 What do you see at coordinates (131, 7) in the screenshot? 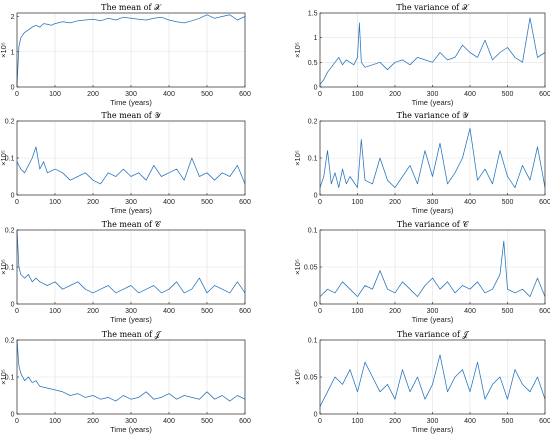
I see `chart-title: The mean of 𝒳` at bounding box center [131, 7].